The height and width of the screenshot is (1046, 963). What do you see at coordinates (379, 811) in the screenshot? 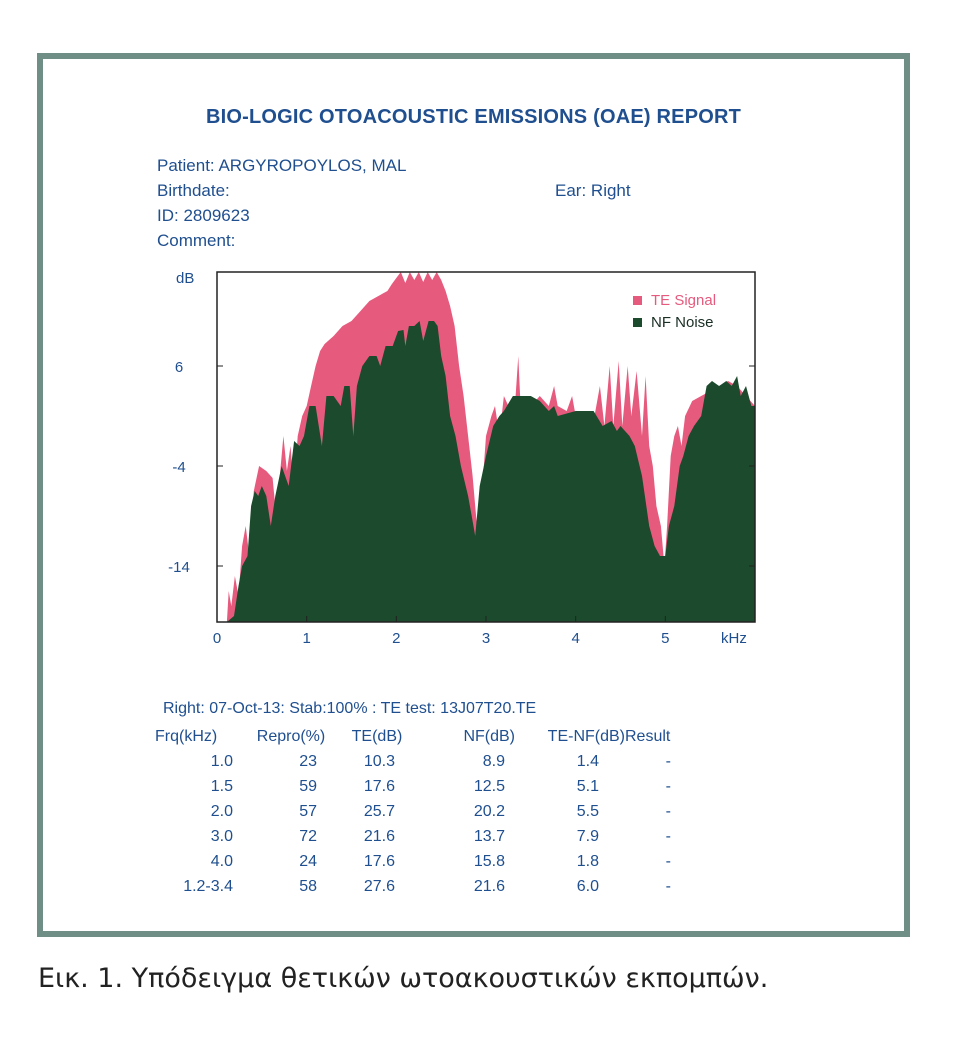
I see `table-cell: 25.7` at bounding box center [379, 811].